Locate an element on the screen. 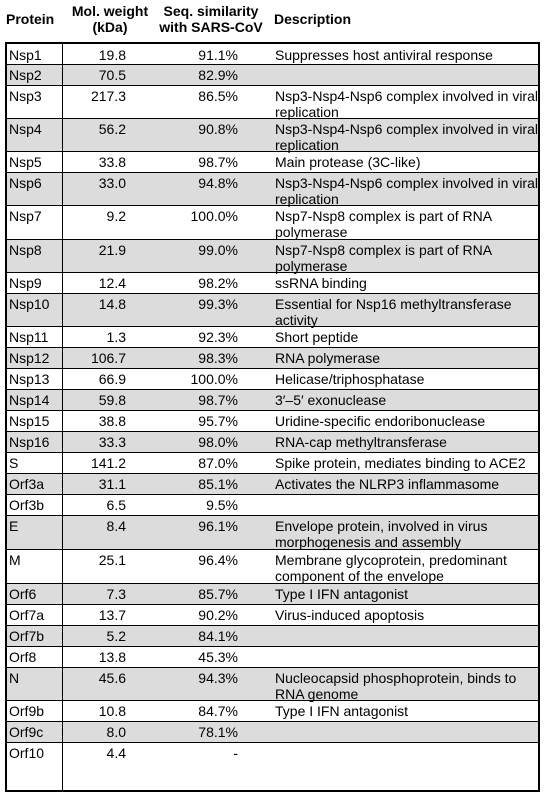 The height and width of the screenshot is (803, 550). cell-weight: 4.4 is located at coordinates (116, 753).